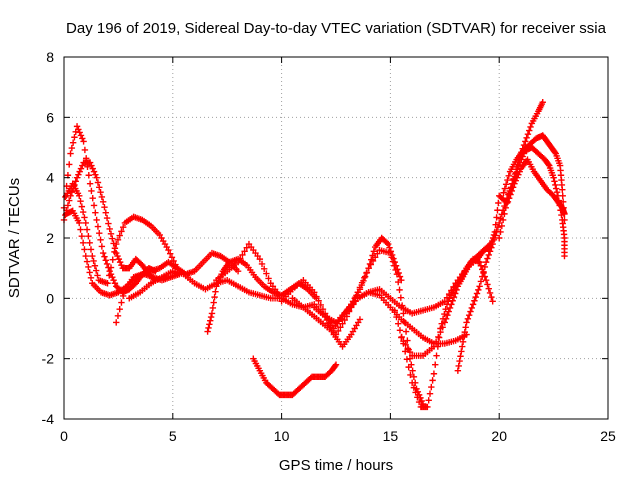  Describe the element at coordinates (48, 359) in the screenshot. I see `y-tick-label: -2` at that location.